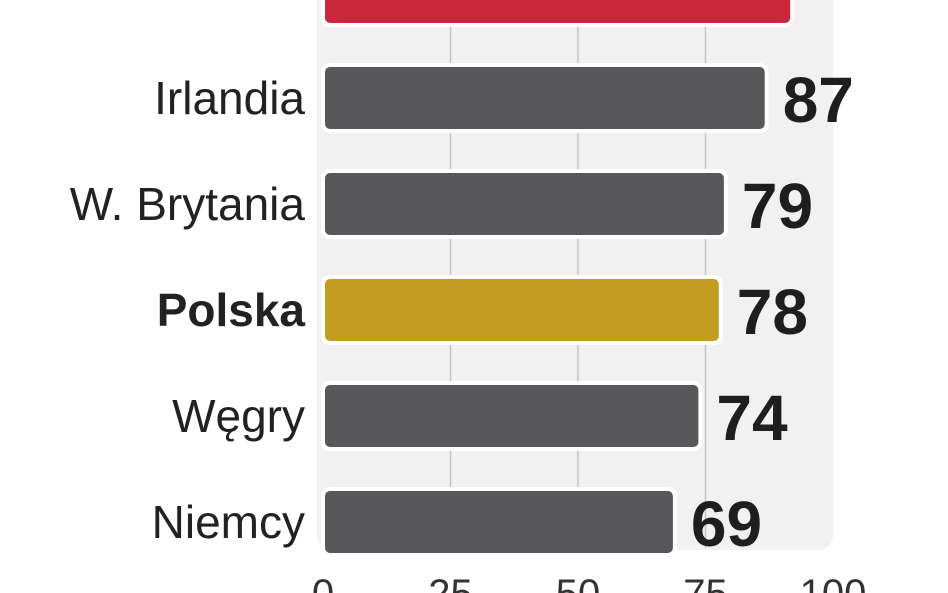 This screenshot has height=593, width=948. Describe the element at coordinates (833, 582) in the screenshot. I see `x-tick-label-100: 100` at that location.